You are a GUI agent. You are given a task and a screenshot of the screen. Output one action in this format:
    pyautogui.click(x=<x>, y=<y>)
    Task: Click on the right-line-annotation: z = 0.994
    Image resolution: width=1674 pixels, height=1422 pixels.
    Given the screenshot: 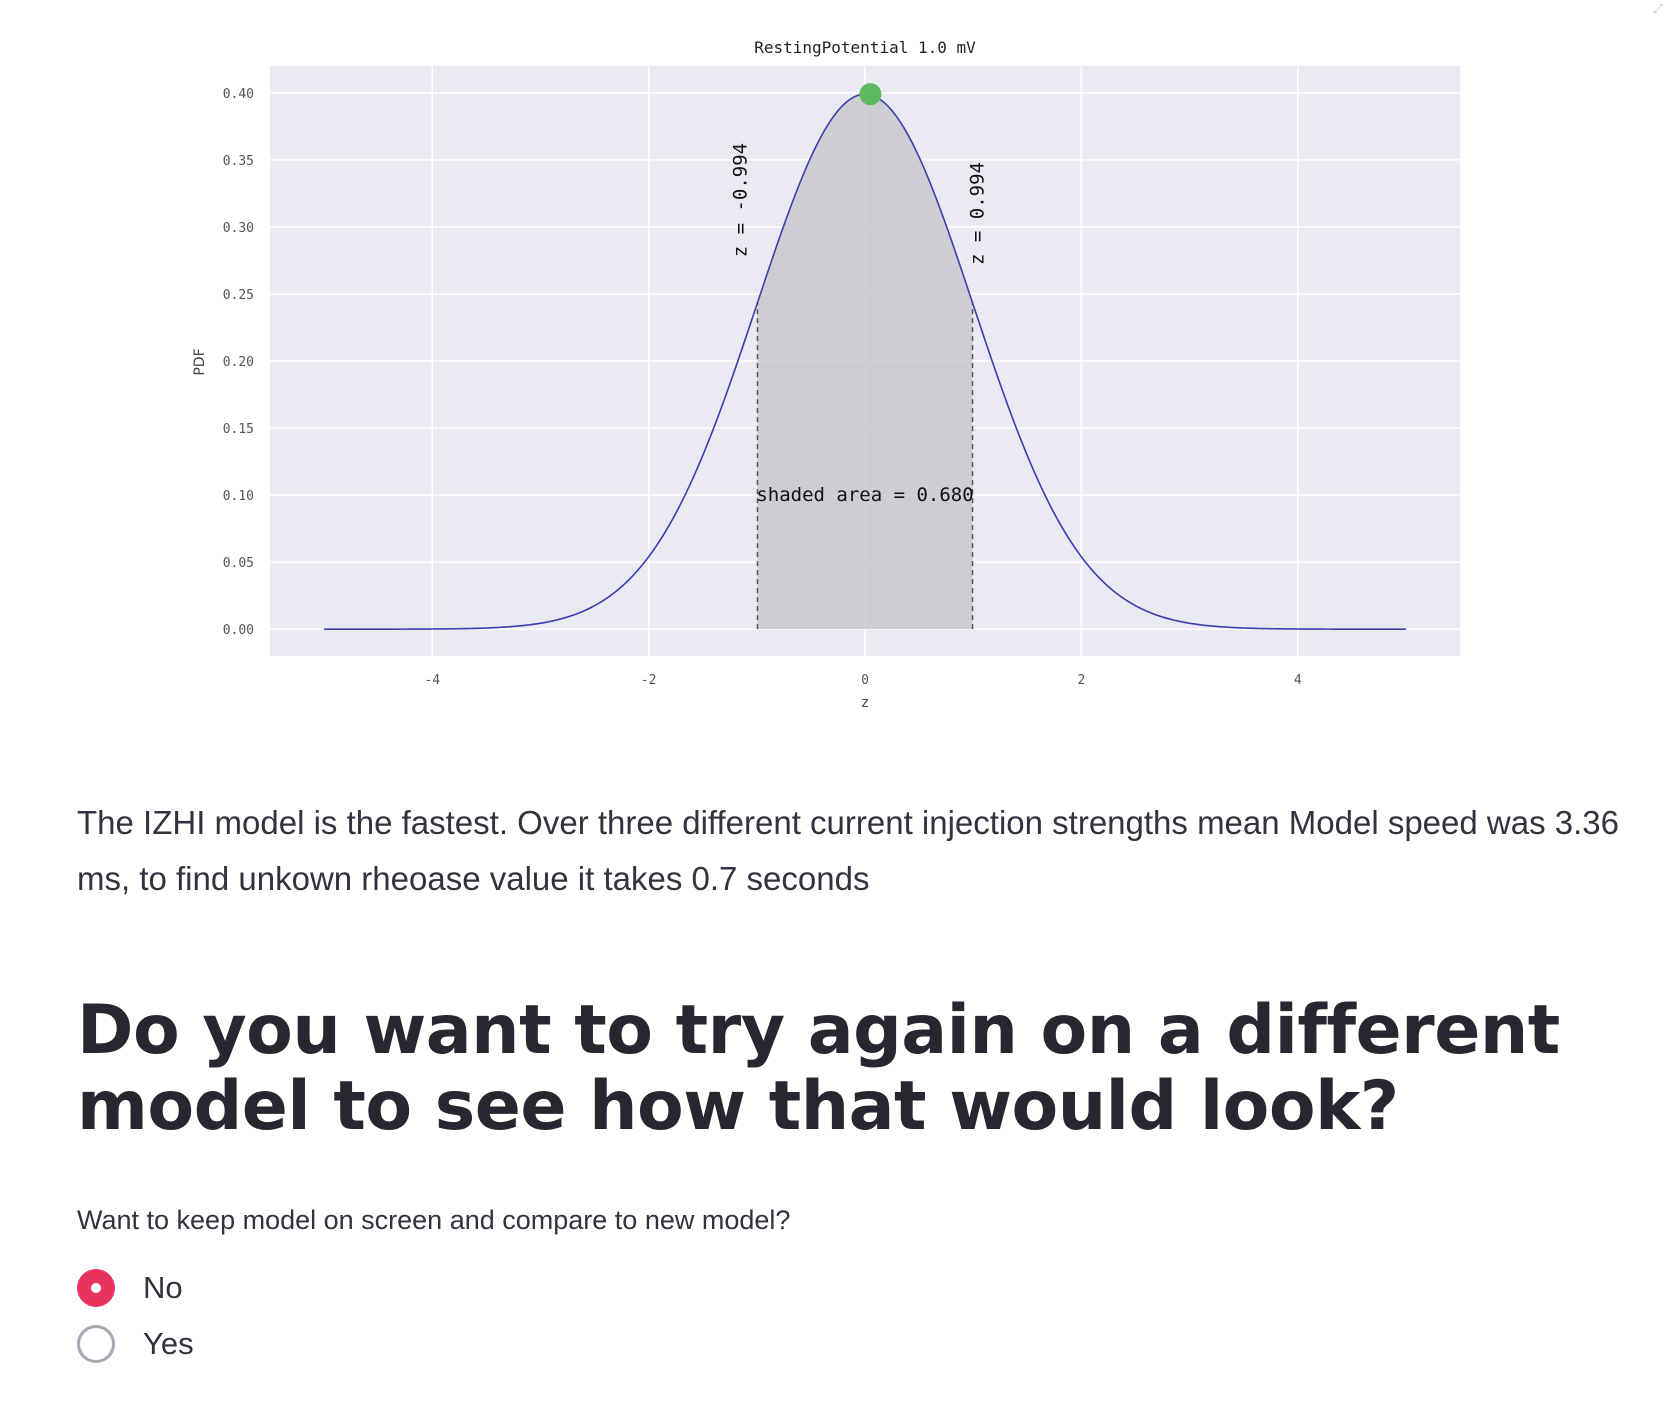 What is the action you would take?
    pyautogui.click(x=978, y=213)
    